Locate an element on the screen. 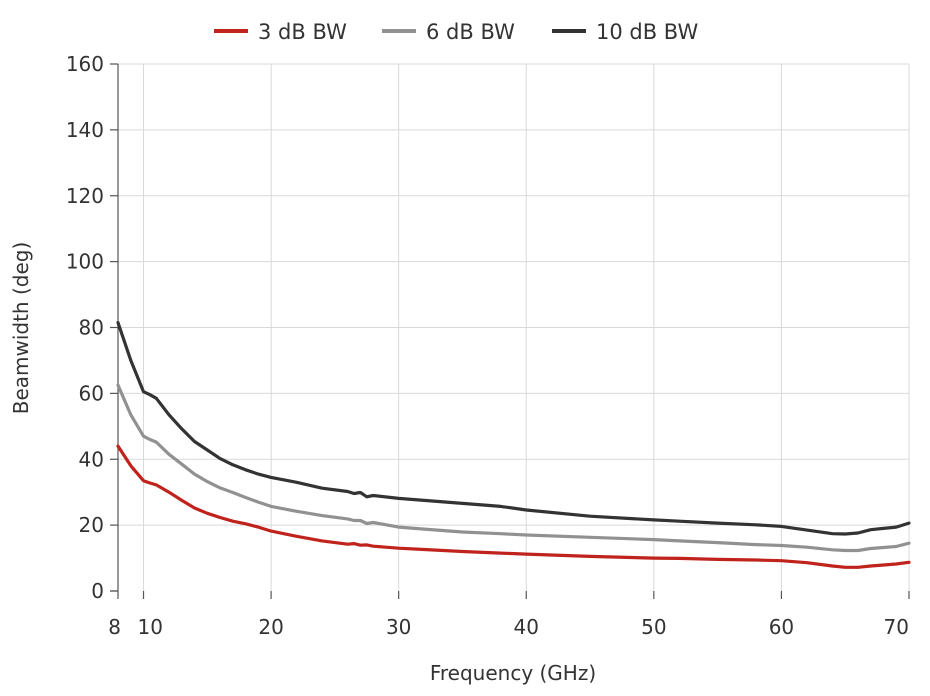  x-axis-title: Frequency (GHz) is located at coordinates (513, 673).